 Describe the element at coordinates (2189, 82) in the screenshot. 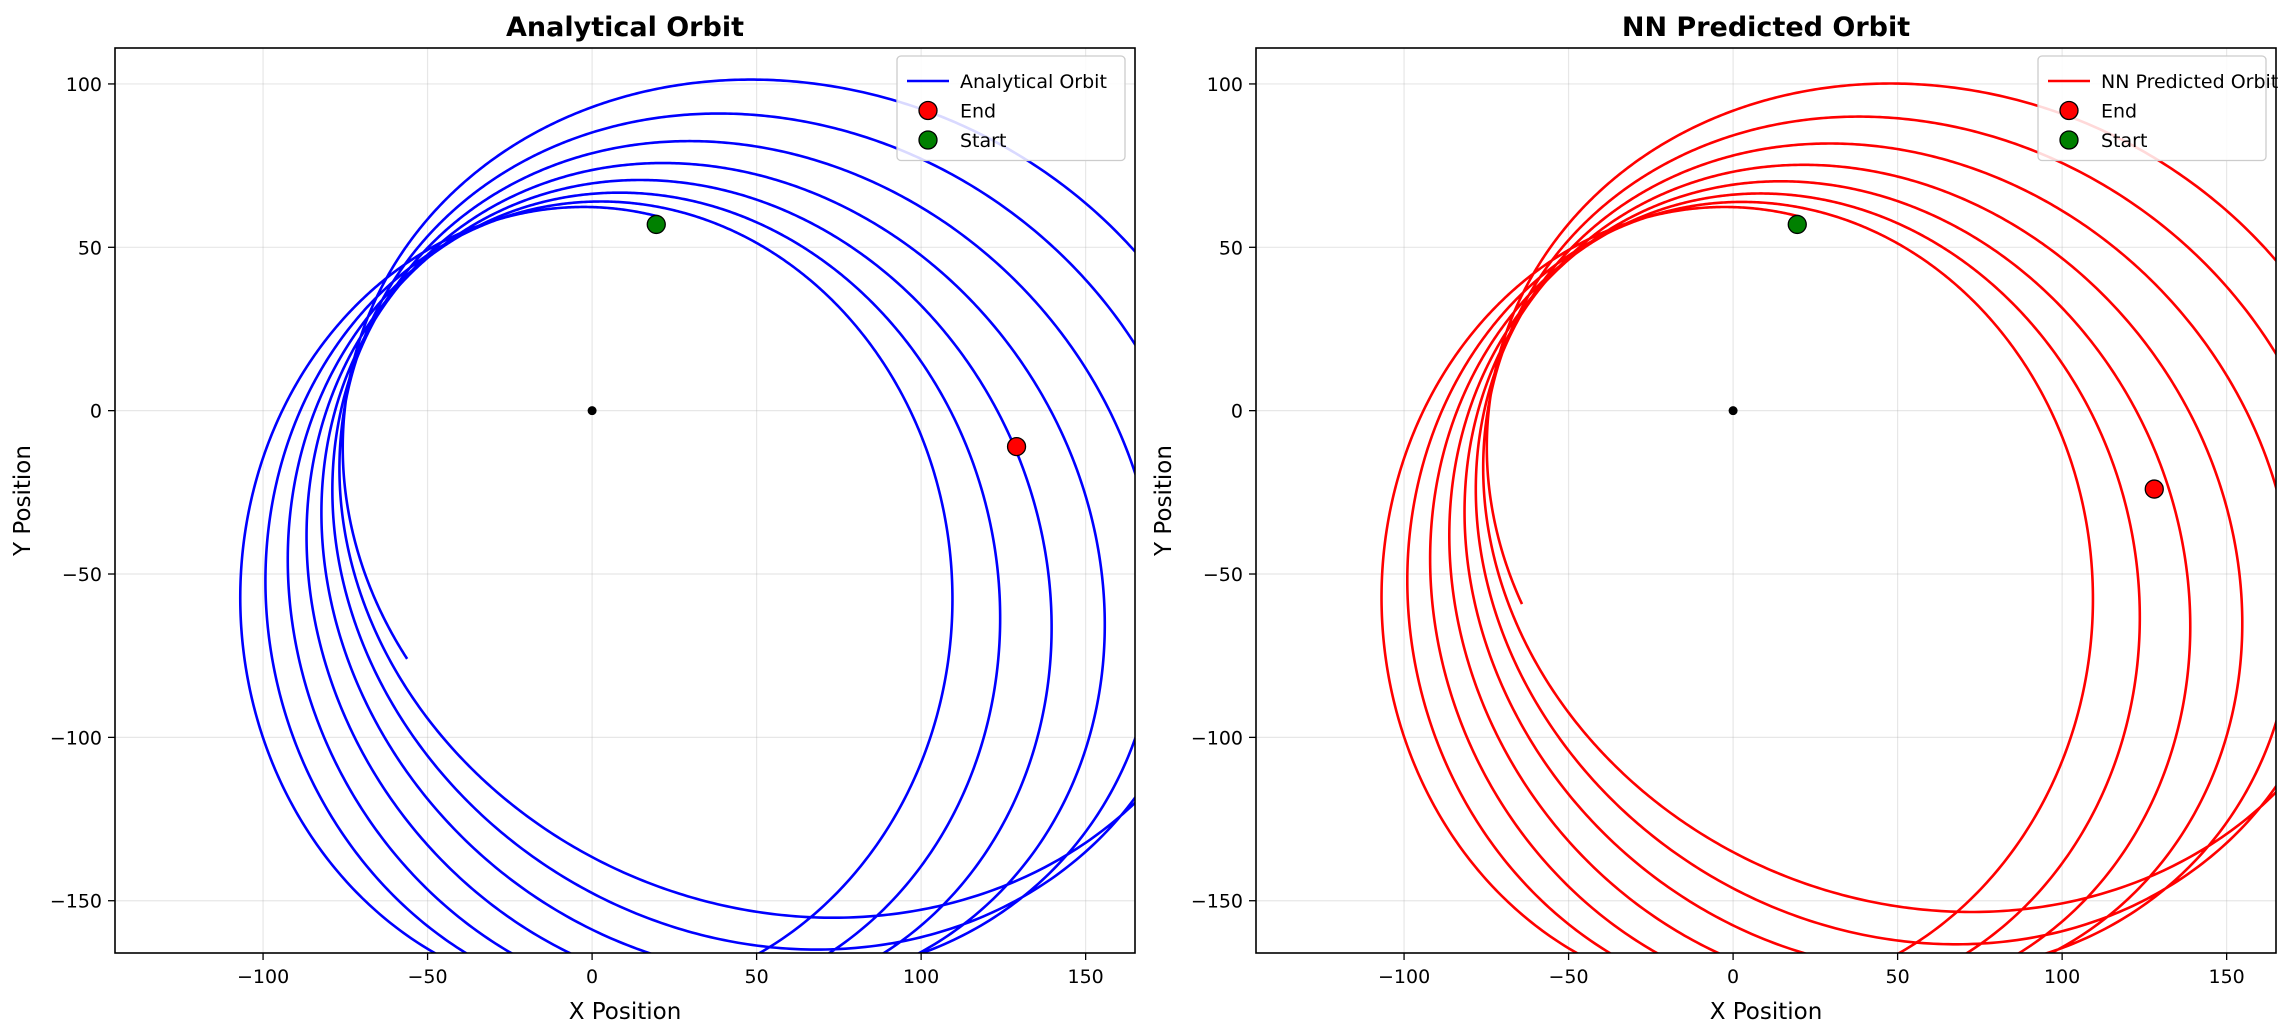

I see `legend-label-nn-predicted-orbit: NN Predicted Orbit` at that location.